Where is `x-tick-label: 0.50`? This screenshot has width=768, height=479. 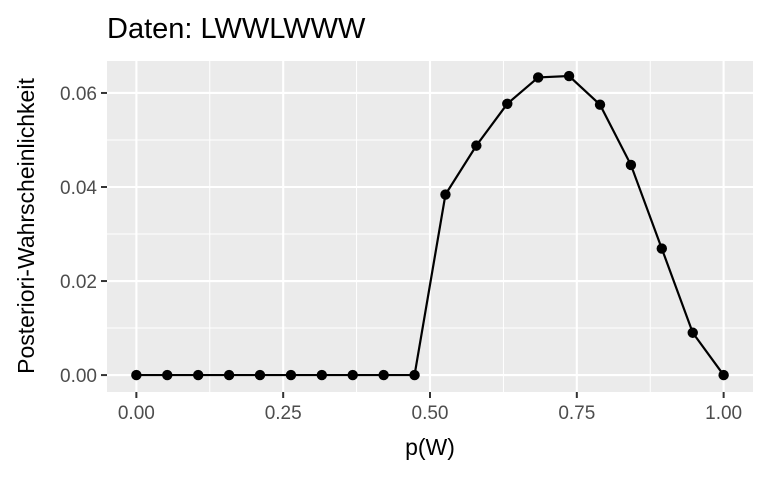 x-tick-label: 0.50 is located at coordinates (430, 413).